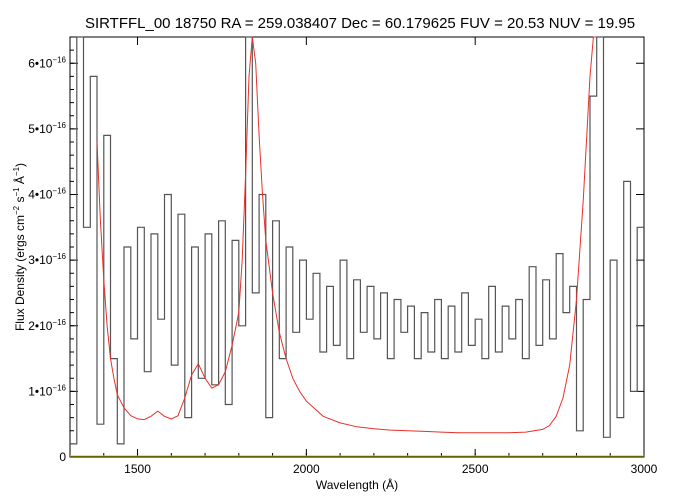  I want to click on y-tick-label: 3•10−16, so click(47, 259).